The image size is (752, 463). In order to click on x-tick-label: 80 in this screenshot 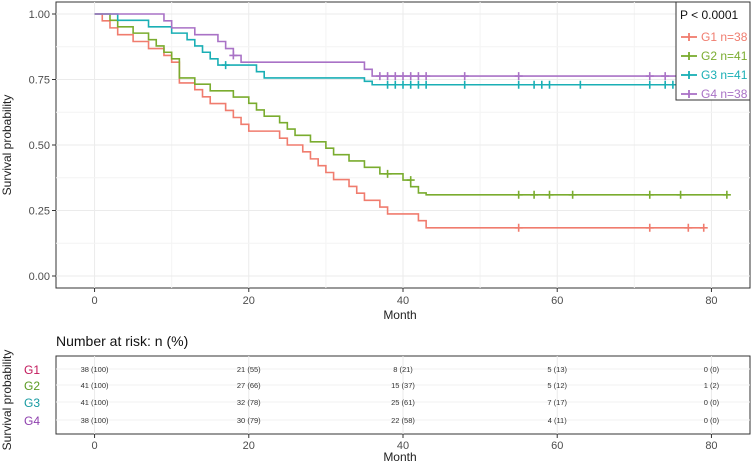, I will do `click(711, 301)`.